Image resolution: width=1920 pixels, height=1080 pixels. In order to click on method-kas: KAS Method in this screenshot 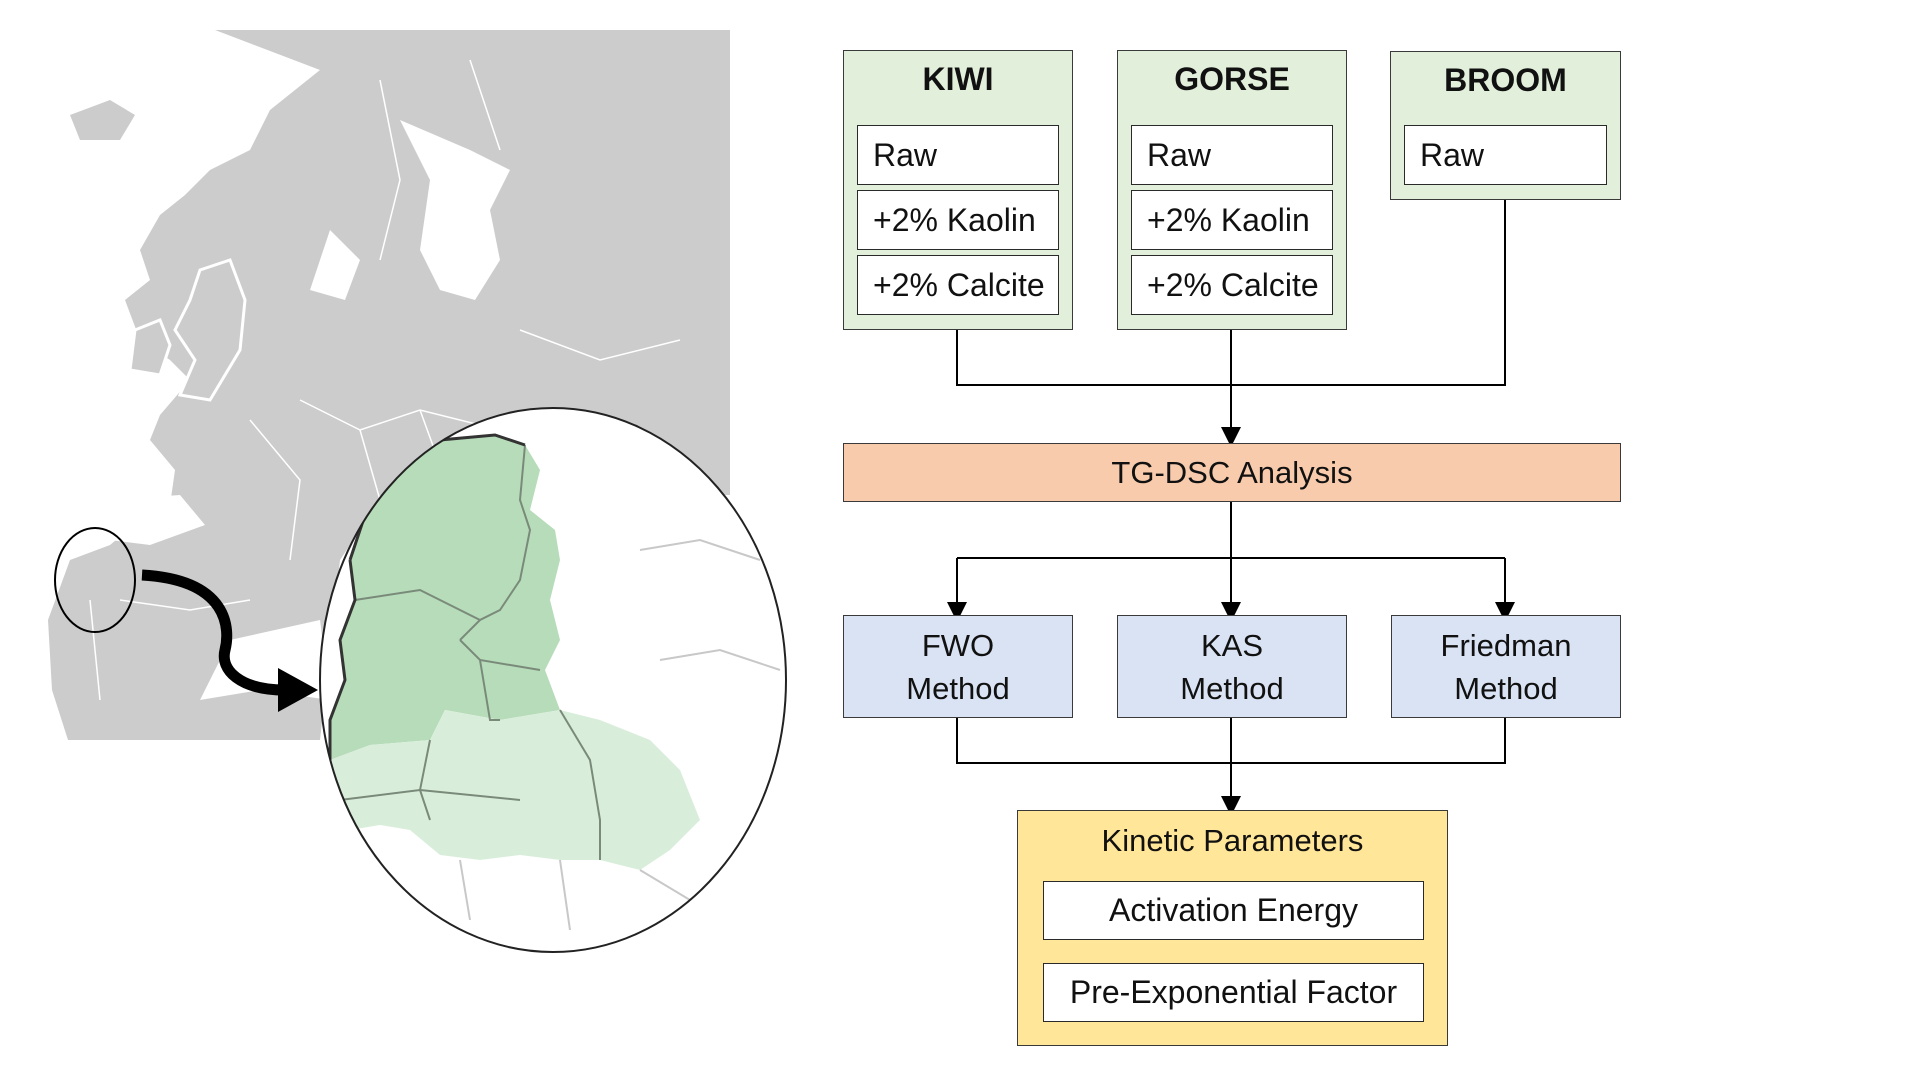, I will do `click(1232, 666)`.